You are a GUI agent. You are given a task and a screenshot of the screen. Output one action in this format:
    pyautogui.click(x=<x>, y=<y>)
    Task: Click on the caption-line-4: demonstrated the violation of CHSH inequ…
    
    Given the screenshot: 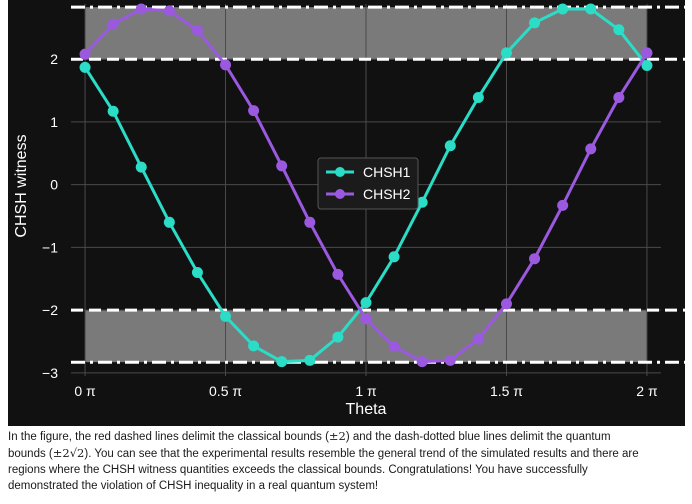 What is the action you would take?
    pyautogui.click(x=193, y=486)
    